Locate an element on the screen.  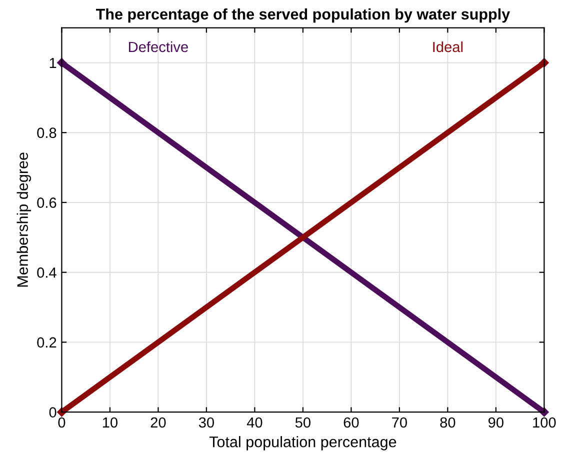
x-tick-label: 20 is located at coordinates (158, 422).